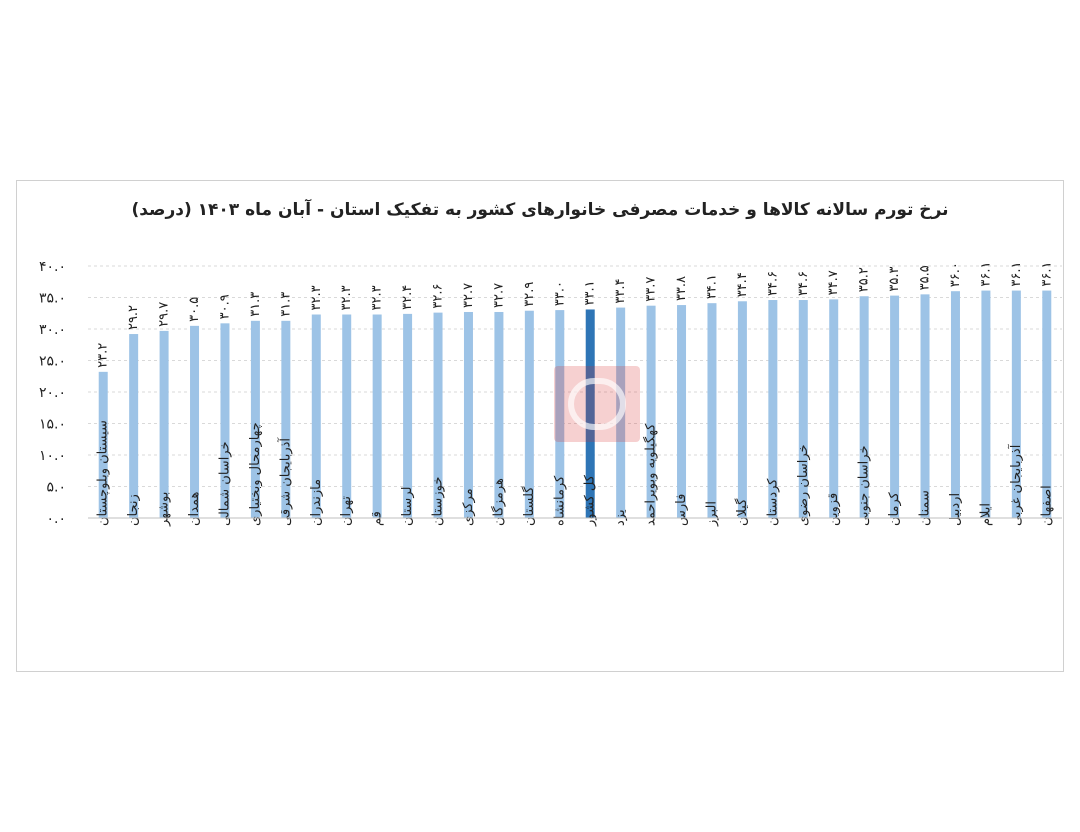 The width and height of the screenshot is (1080, 832). I want to click on y-tick-label: ۰.۰, so click(57, 519).